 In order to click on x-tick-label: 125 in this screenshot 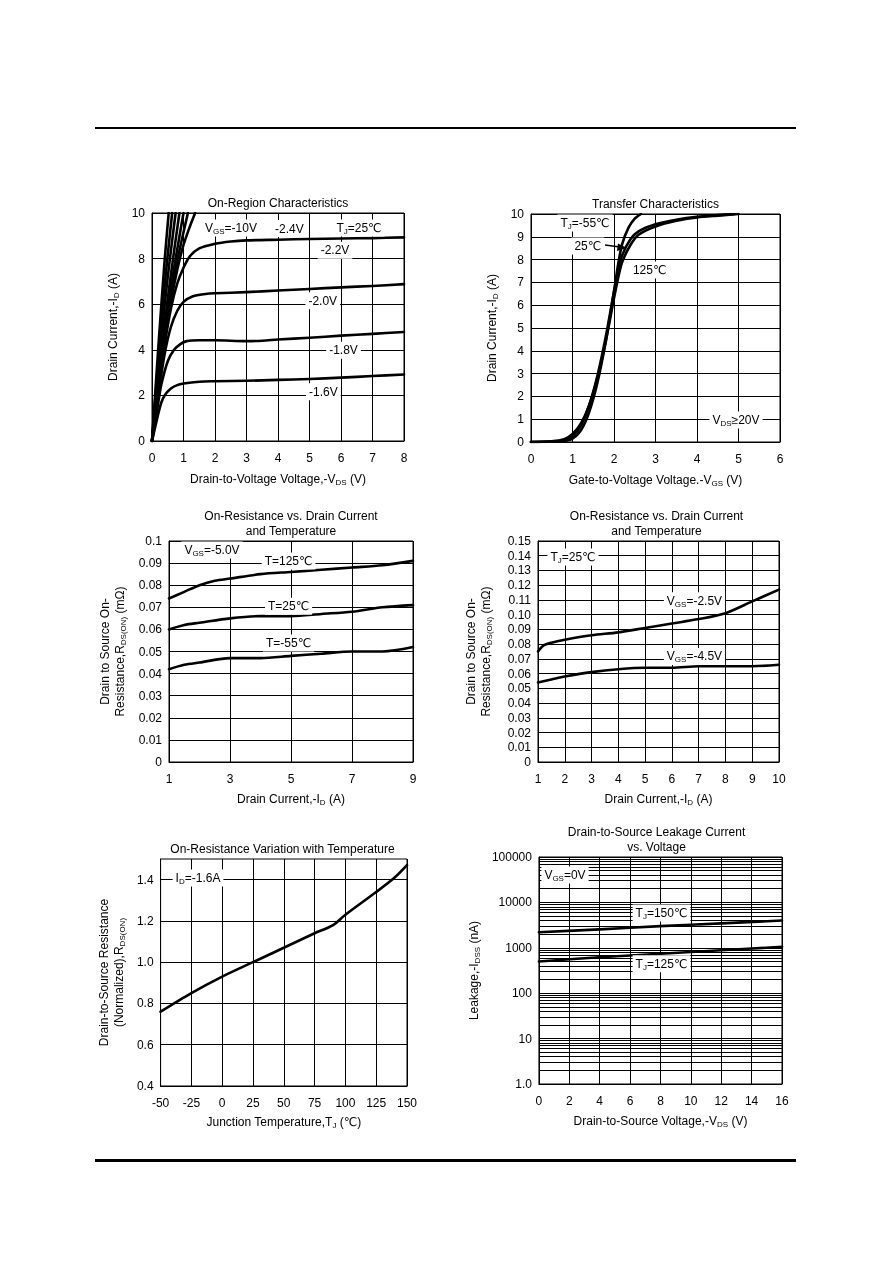, I will do `click(376, 1103)`.